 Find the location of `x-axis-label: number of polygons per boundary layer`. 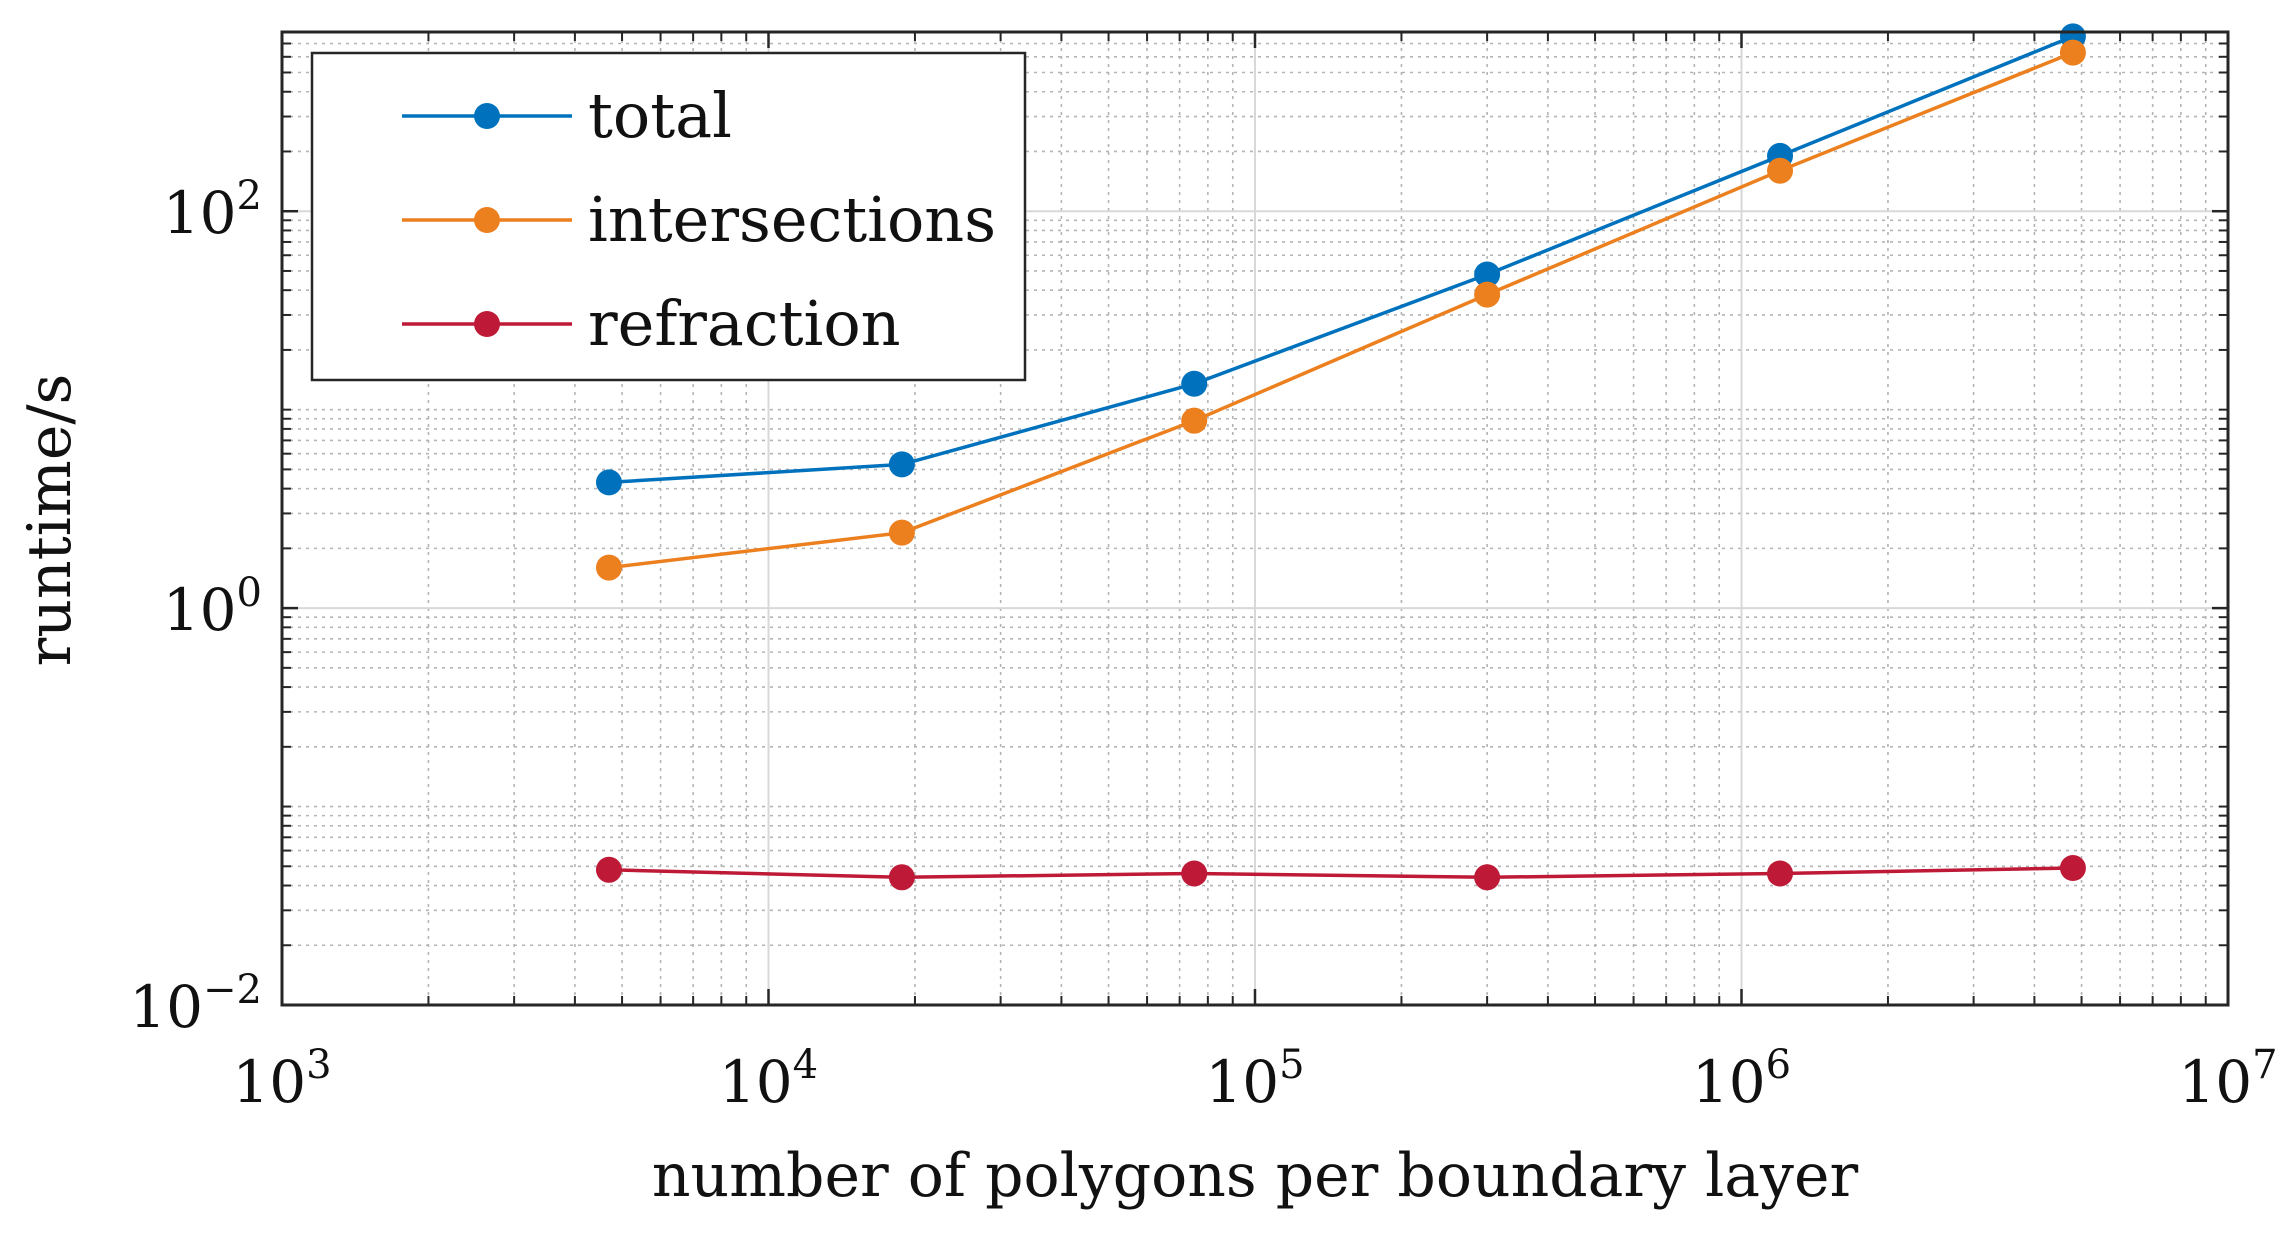

x-axis-label: number of polygons per boundary layer is located at coordinates (1255, 1176).